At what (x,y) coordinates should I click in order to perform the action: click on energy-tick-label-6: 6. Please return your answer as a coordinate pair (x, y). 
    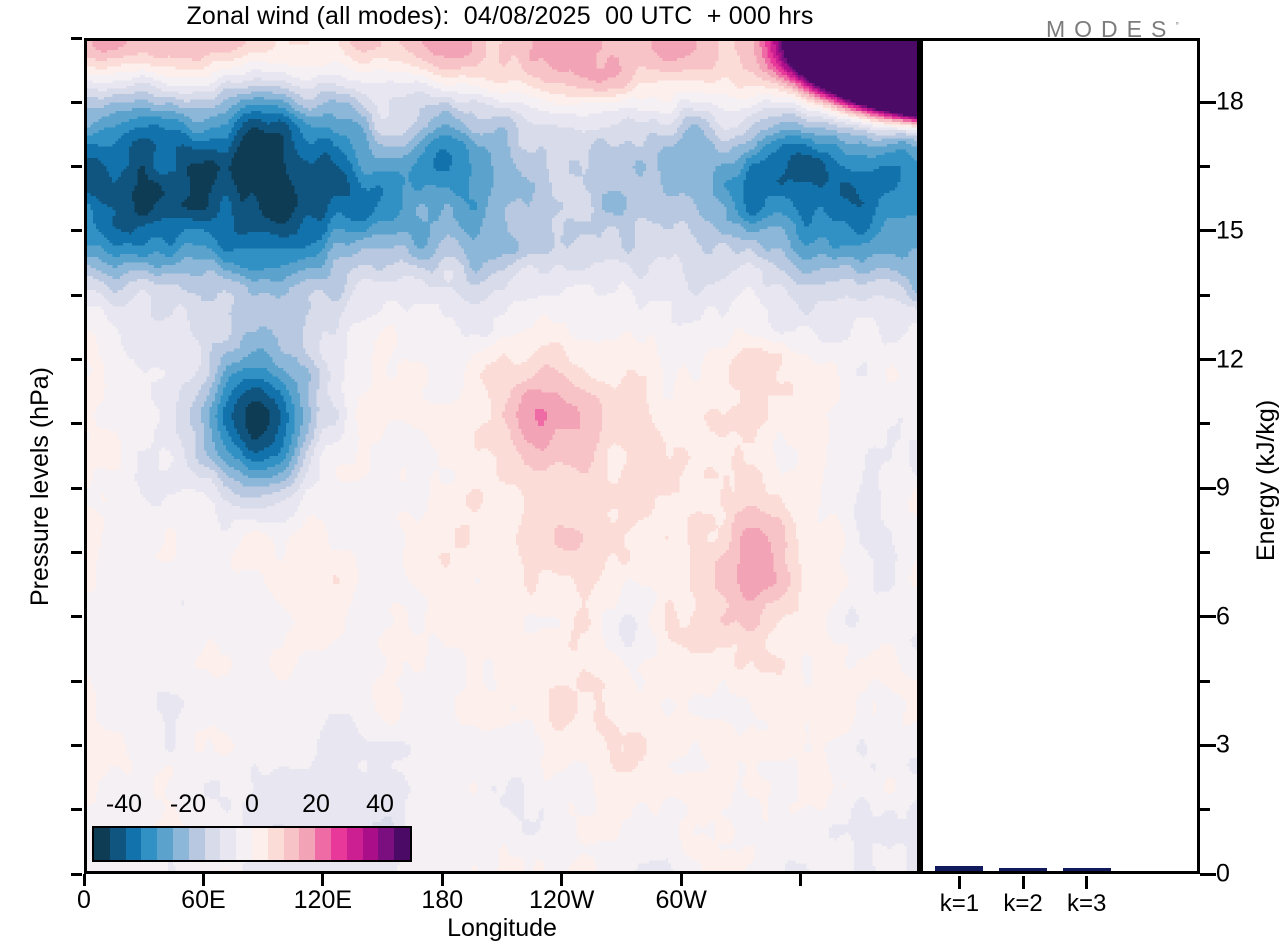
    Looking at the image, I should click on (1223, 616).